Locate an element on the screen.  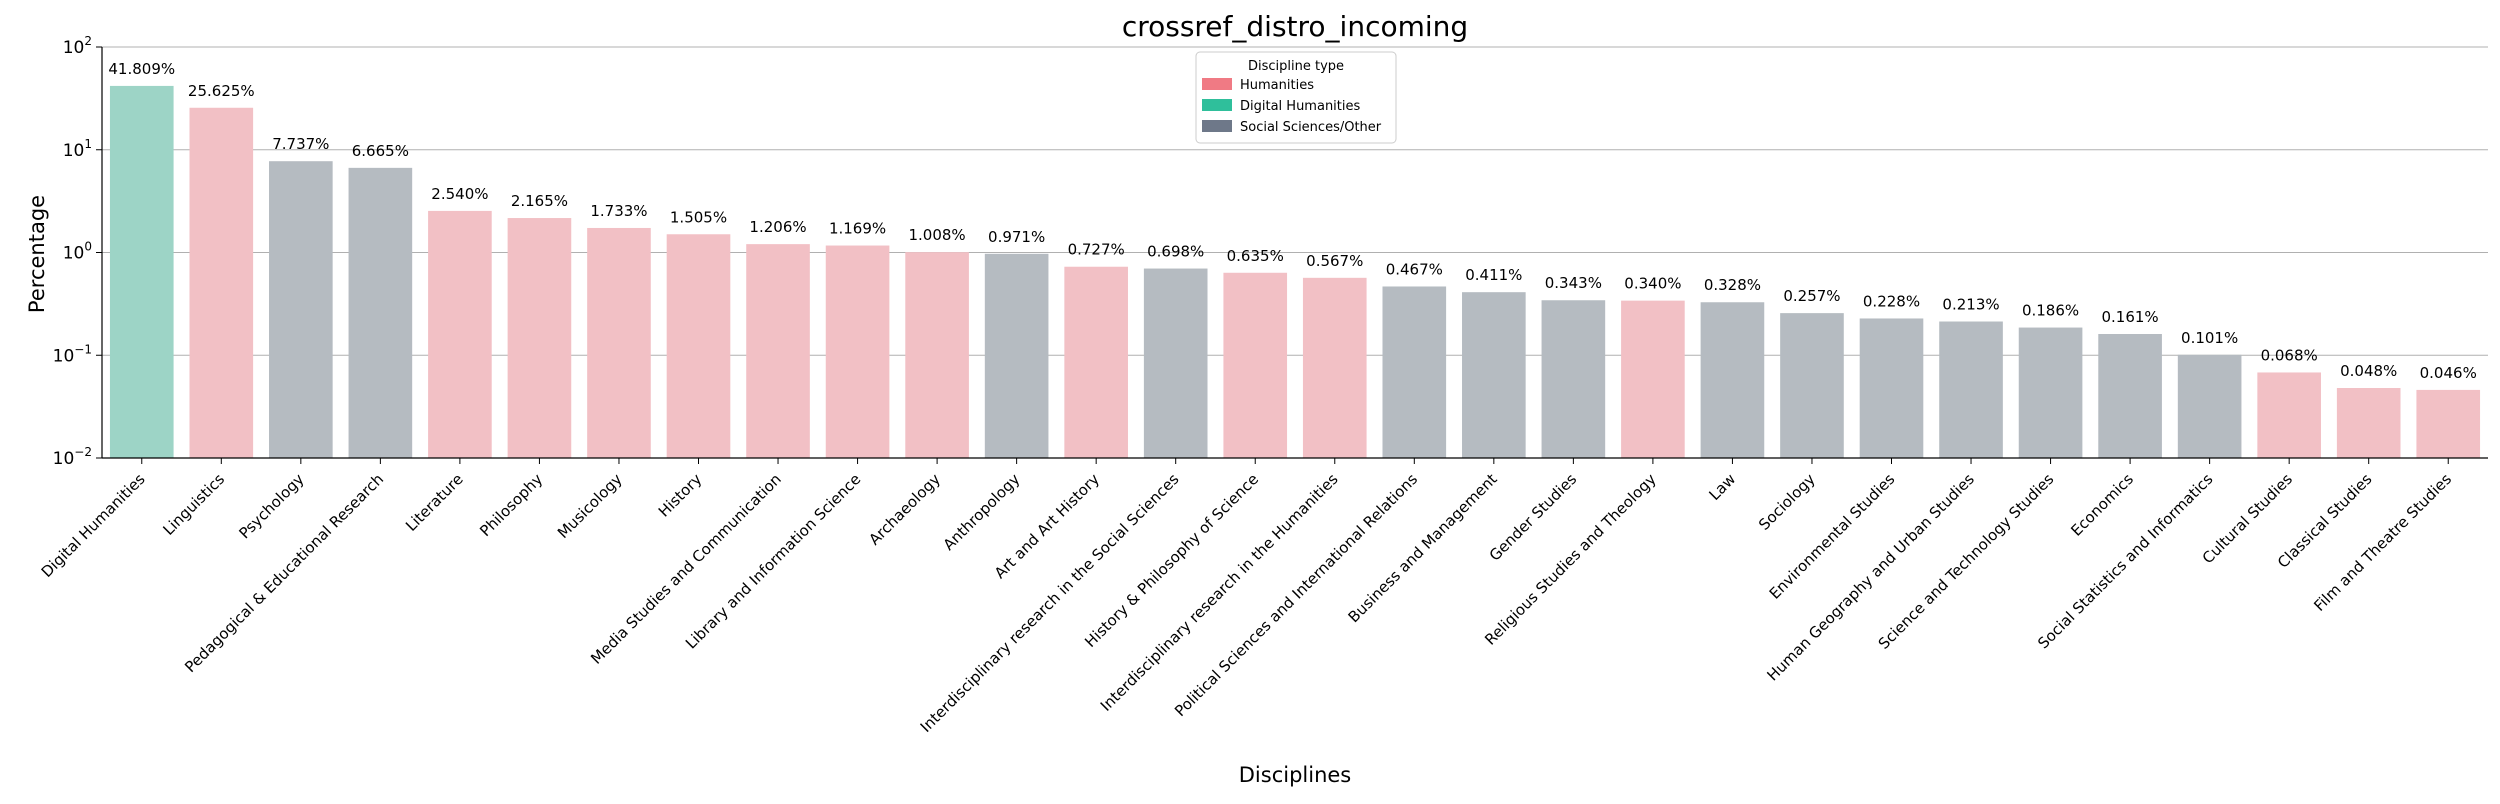
x-tick-label: Film and Theatre Studies is located at coordinates (2382, 542).